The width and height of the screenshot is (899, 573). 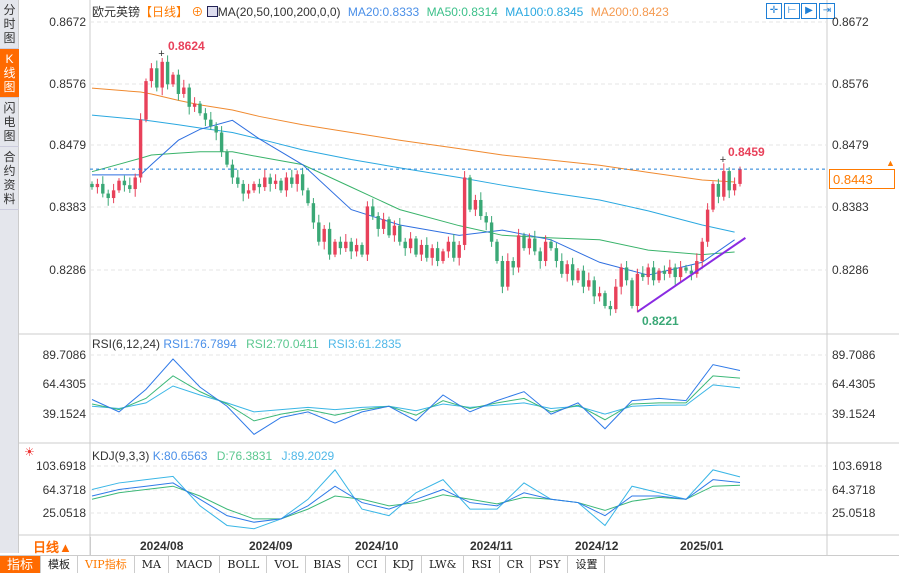 What do you see at coordinates (416, 397) in the screenshot?
I see `rsi1-line` at bounding box center [416, 397].